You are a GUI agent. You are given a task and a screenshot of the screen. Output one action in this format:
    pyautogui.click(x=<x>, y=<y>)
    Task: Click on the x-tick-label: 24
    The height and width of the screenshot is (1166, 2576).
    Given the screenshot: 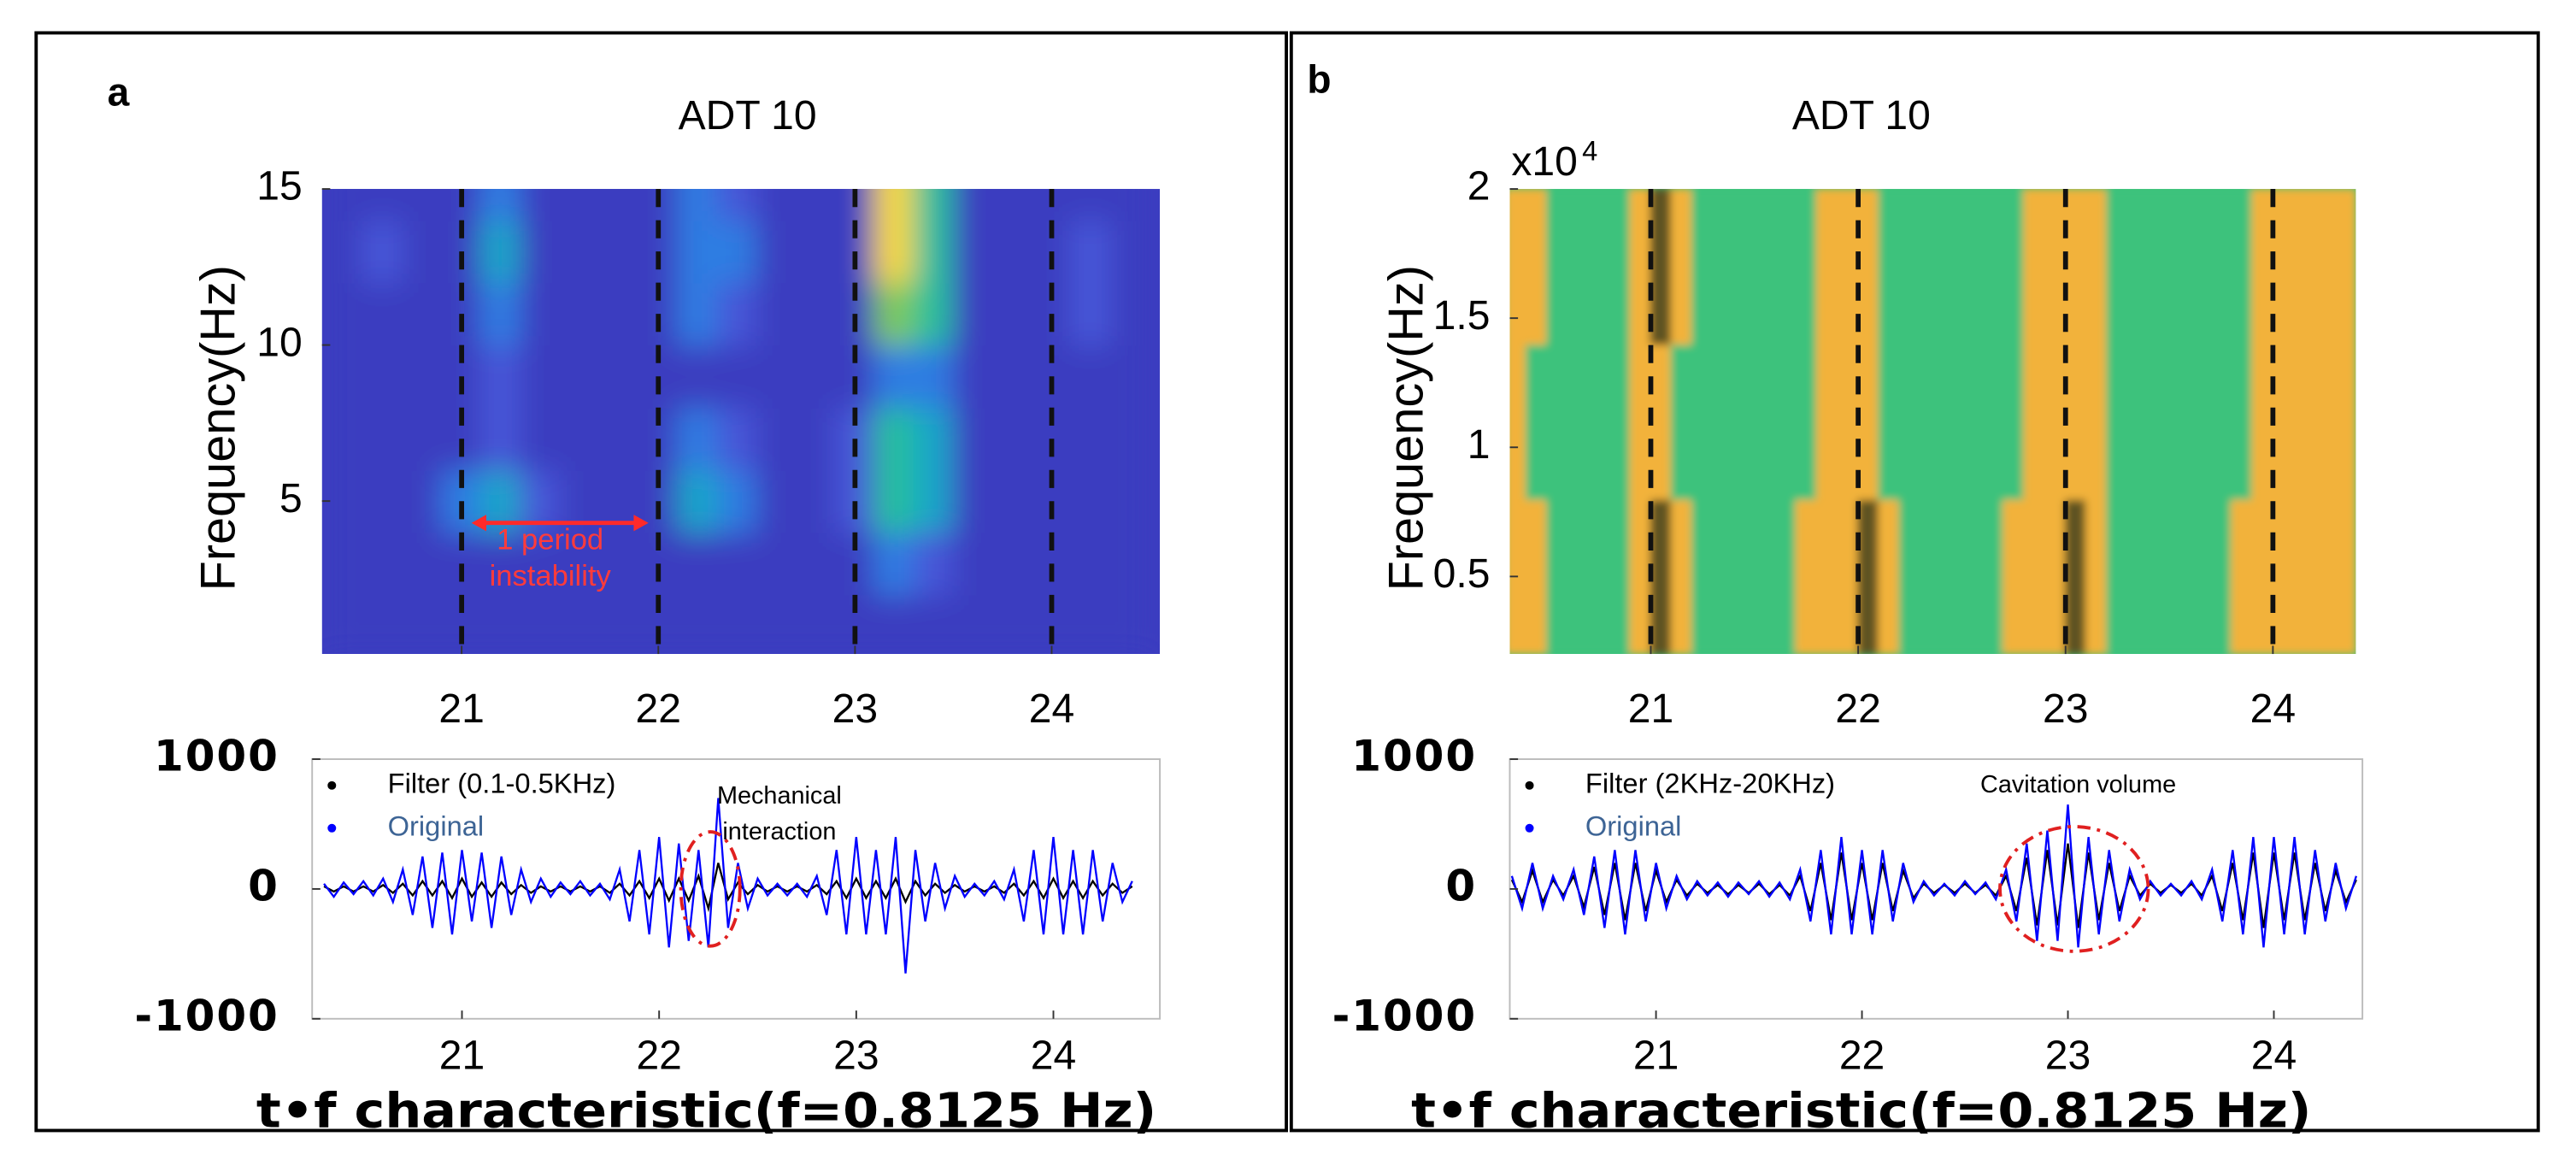 What is the action you would take?
    pyautogui.click(x=2274, y=1056)
    